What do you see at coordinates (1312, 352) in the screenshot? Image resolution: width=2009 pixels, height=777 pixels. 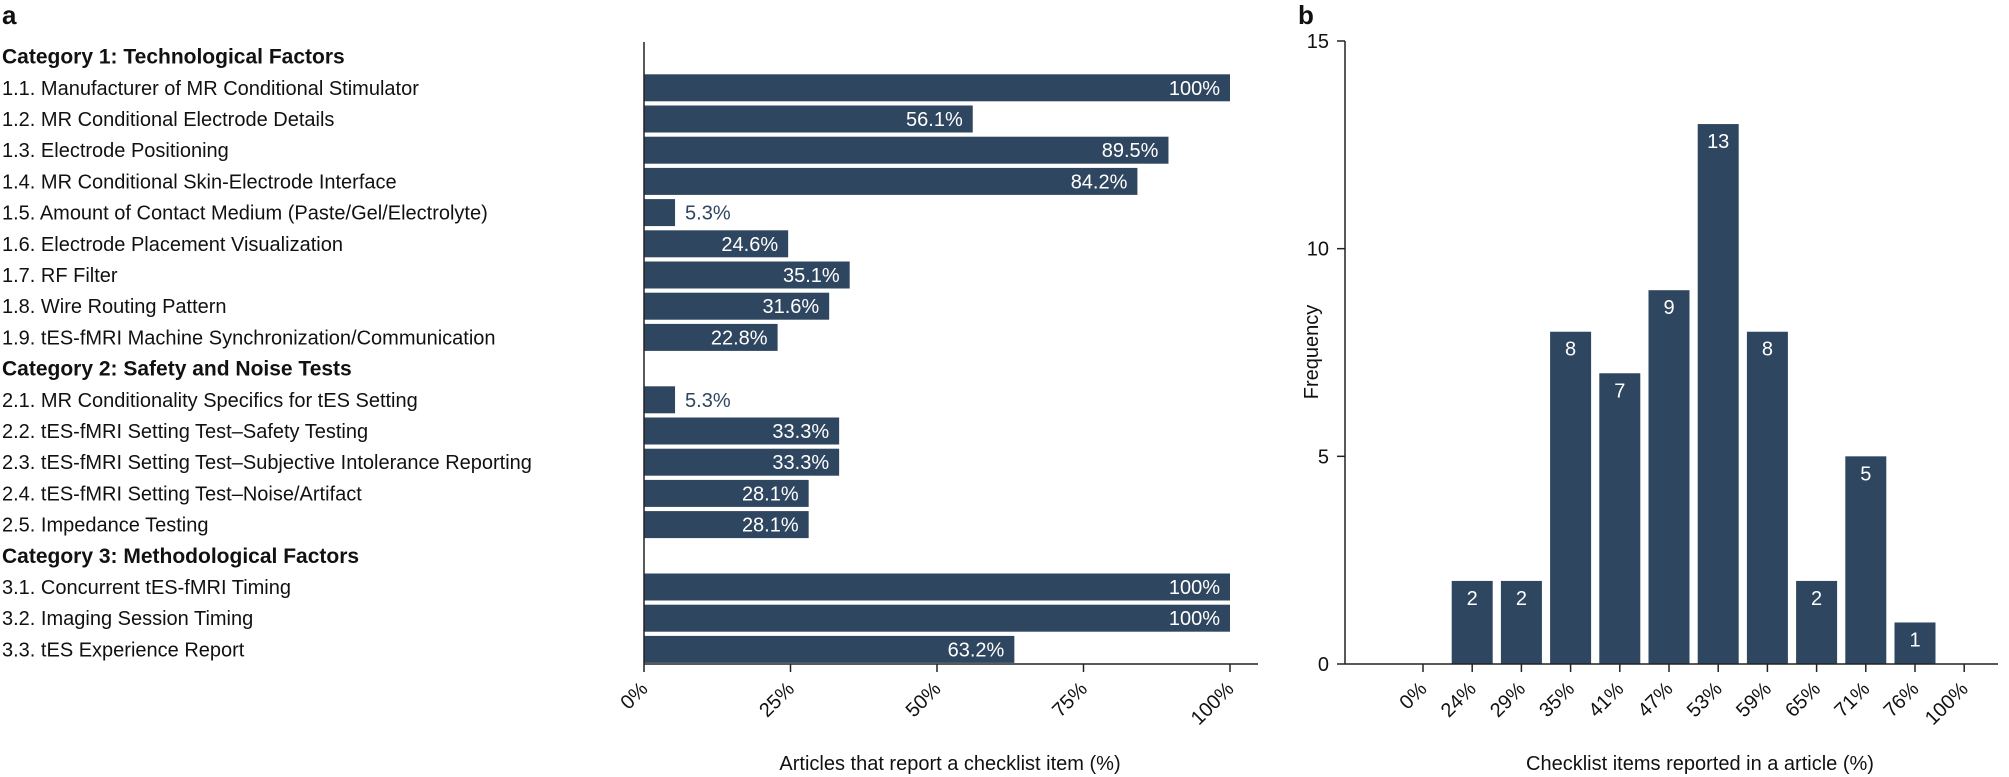 I see `y-axis-title: Frequency` at bounding box center [1312, 352].